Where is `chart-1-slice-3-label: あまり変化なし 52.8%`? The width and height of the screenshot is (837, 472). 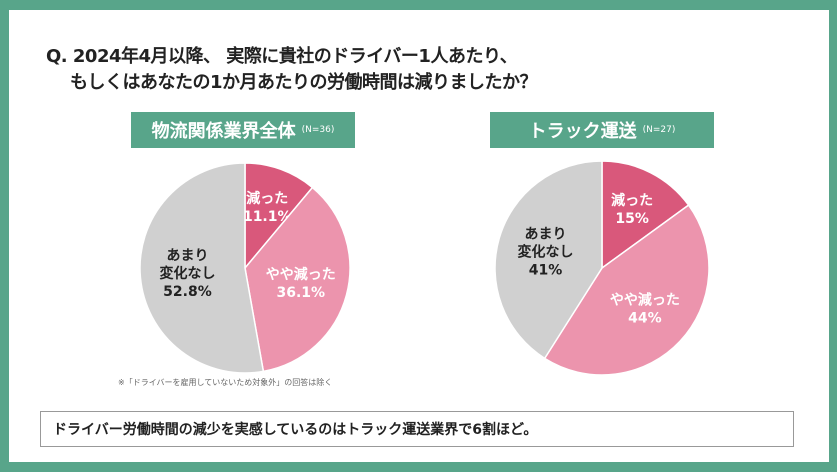
chart-1-slice-3-label: あまり変化なし 52.8% is located at coordinates (187, 274).